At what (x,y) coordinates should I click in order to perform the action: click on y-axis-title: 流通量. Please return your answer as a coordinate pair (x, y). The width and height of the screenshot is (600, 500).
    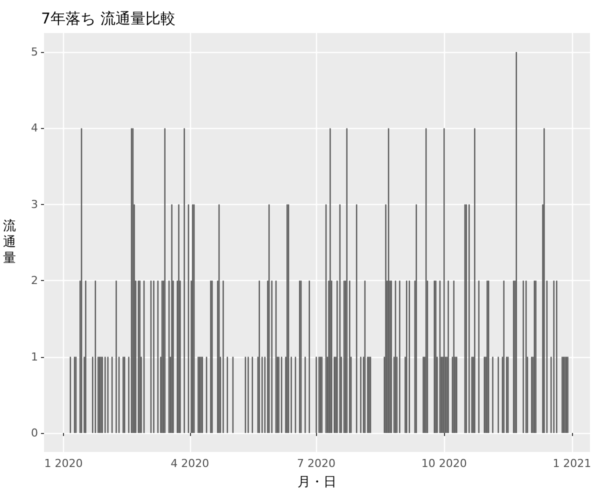
    Looking at the image, I should click on (9, 242).